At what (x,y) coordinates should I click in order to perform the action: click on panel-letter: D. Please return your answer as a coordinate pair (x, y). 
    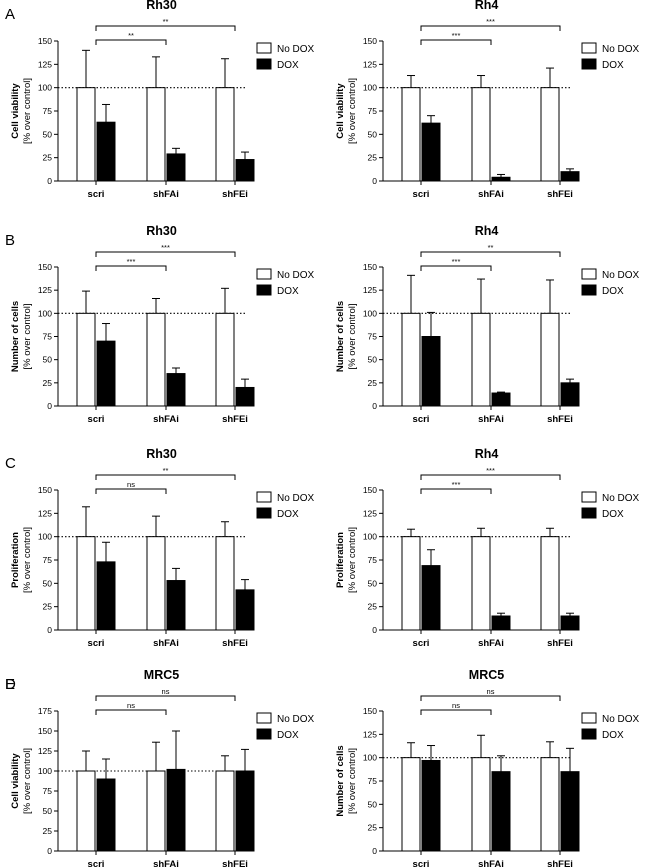
    Looking at the image, I should click on (10, 684).